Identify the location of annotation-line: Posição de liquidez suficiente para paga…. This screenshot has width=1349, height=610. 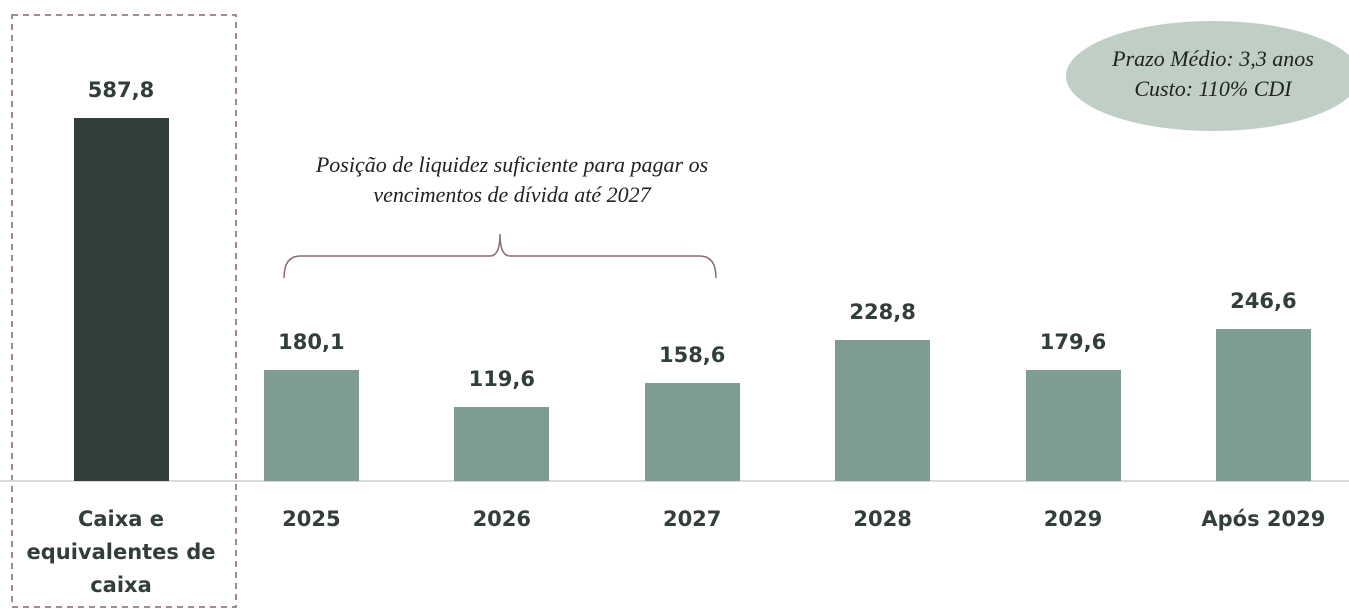
(512, 164).